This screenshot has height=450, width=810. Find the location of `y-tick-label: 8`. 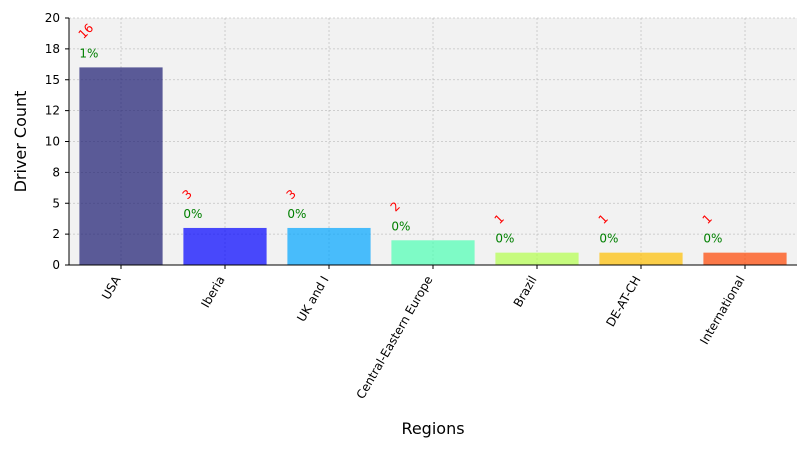

y-tick-label: 8 is located at coordinates (56, 172).